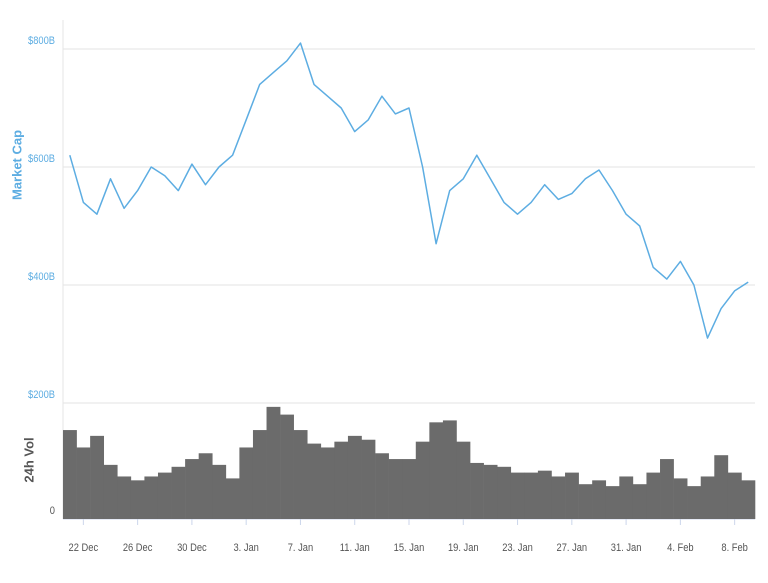 This screenshot has height=583, width=768. Describe the element at coordinates (409, 548) in the screenshot. I see `x-tick-label: 15. Jan` at that location.